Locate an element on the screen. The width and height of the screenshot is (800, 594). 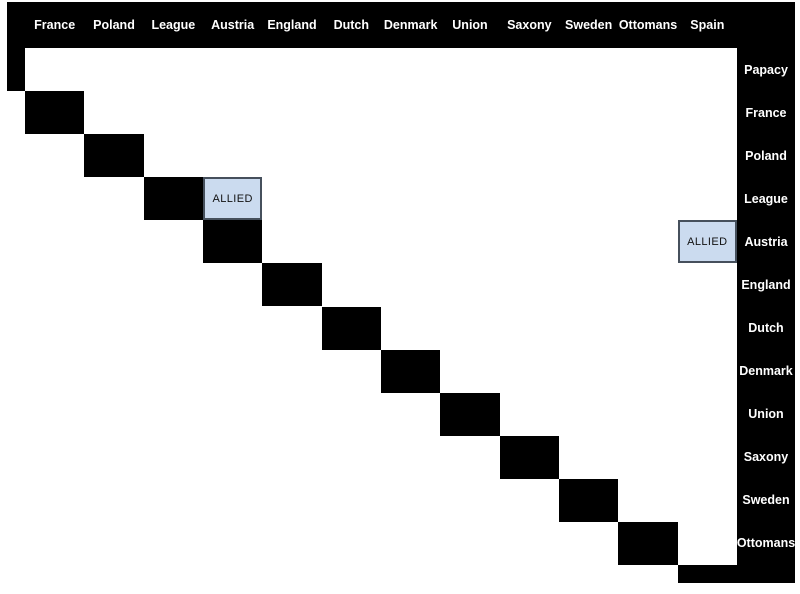
relation-cell-austria-spain: ALLIED is located at coordinates (707, 242).